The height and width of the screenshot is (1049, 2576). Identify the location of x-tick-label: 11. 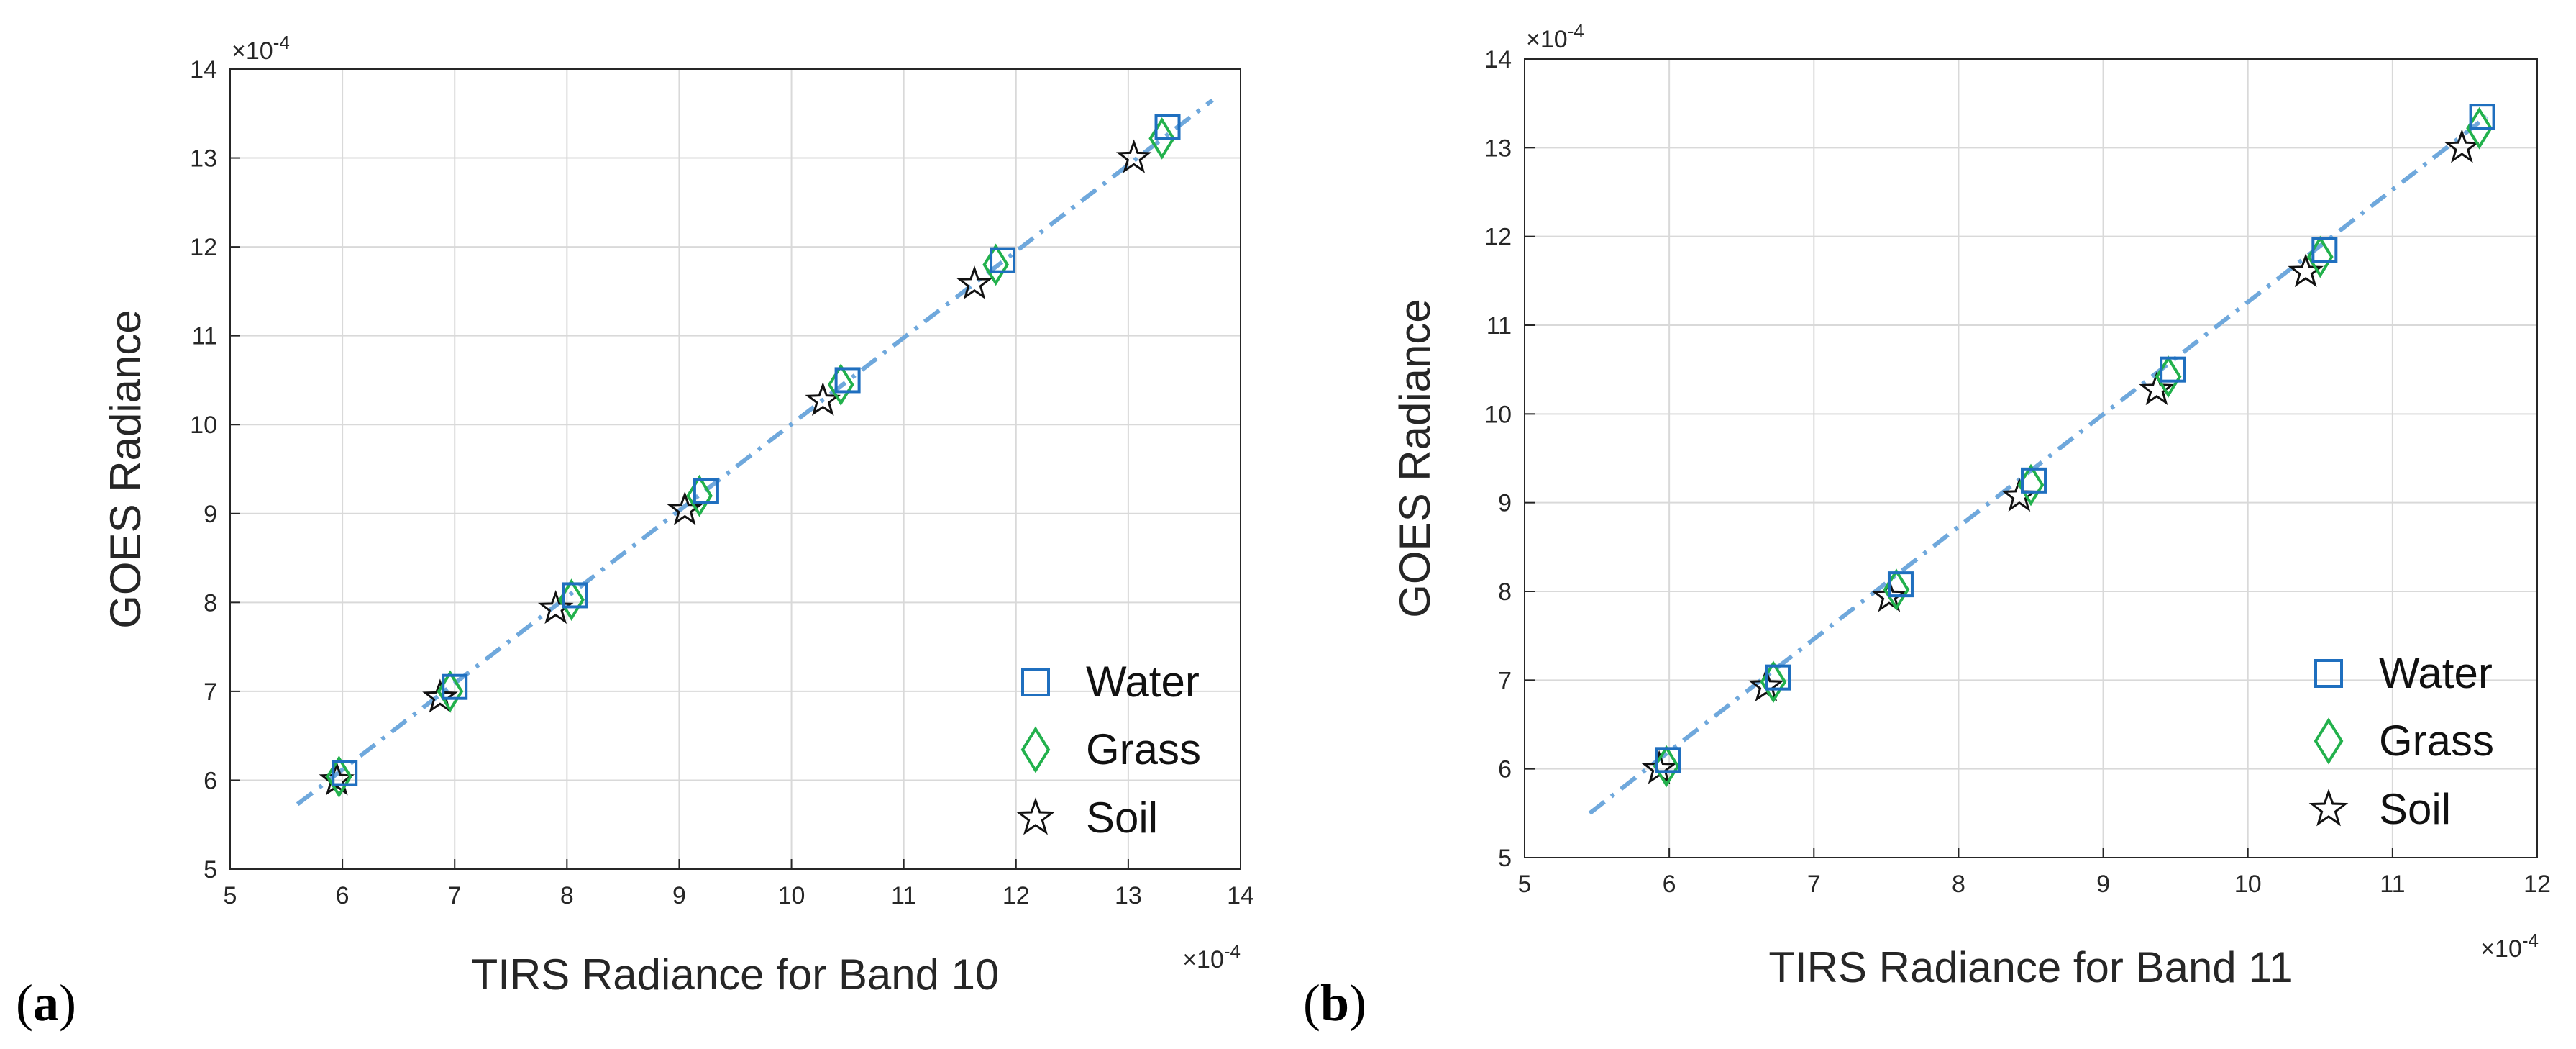
(2392, 884).